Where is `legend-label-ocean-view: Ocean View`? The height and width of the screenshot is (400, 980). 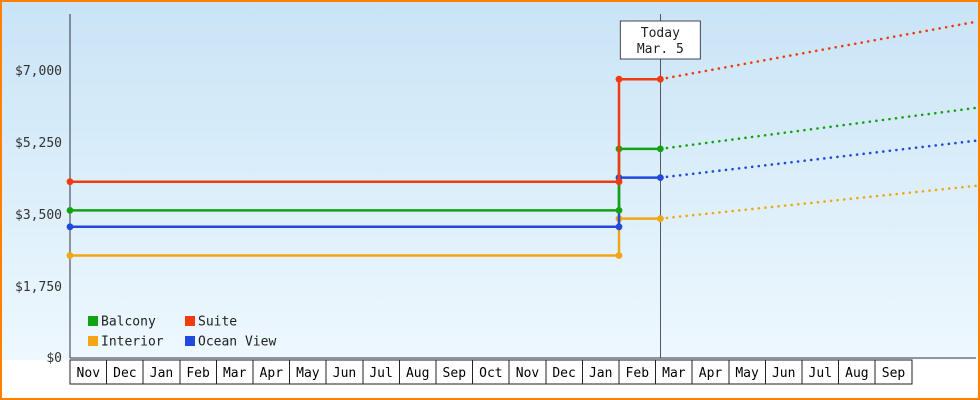
legend-label-ocean-view: Ocean View is located at coordinates (237, 342).